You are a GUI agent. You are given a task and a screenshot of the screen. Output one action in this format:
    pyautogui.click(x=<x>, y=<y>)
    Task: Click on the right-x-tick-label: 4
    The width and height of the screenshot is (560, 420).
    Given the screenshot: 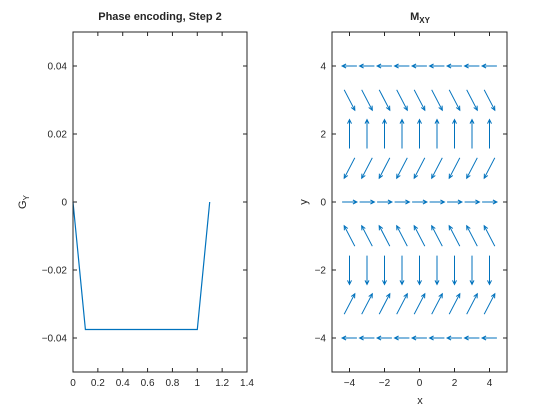 What is the action you would take?
    pyautogui.click(x=490, y=383)
    